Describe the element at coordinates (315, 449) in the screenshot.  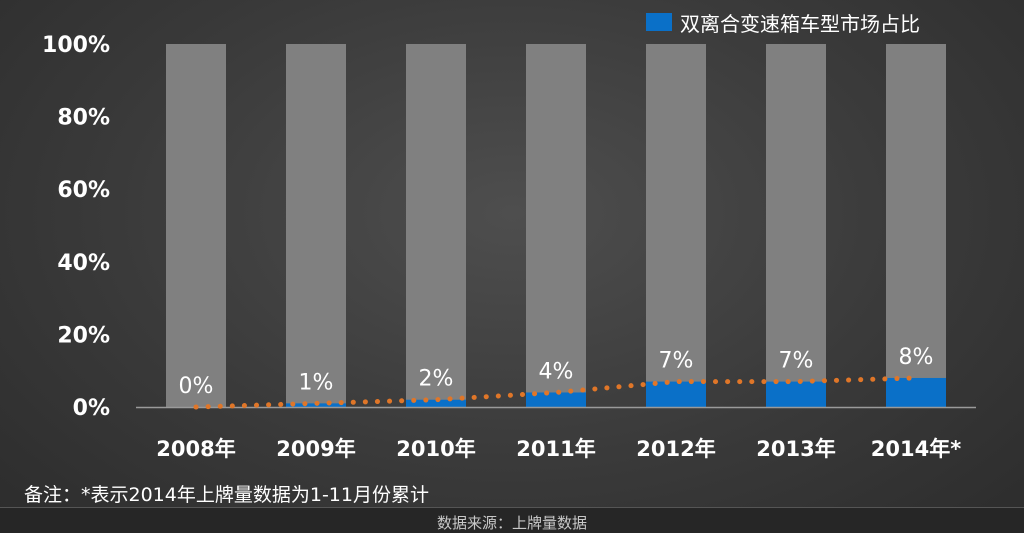
I see `x-category-label: 2009年` at that location.